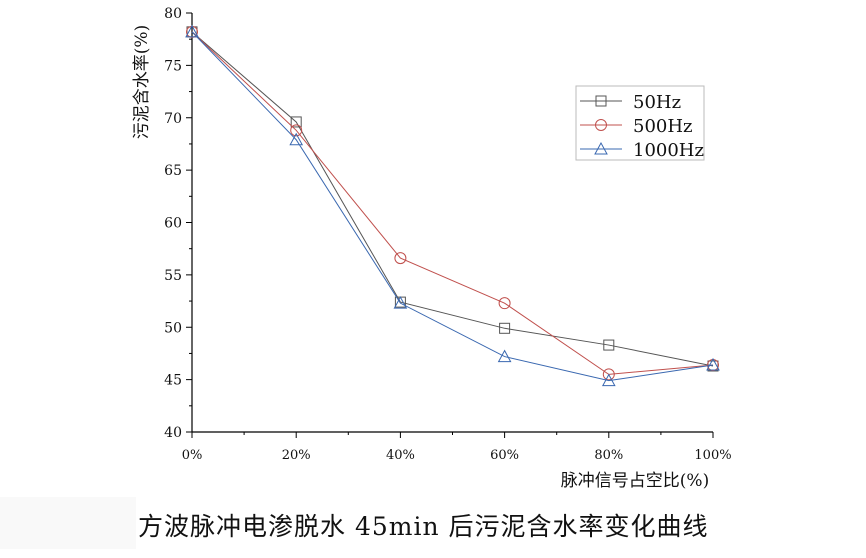 Image resolution: width=866 pixels, height=558 pixels. I want to click on x-tick-label: 100%, so click(712, 455).